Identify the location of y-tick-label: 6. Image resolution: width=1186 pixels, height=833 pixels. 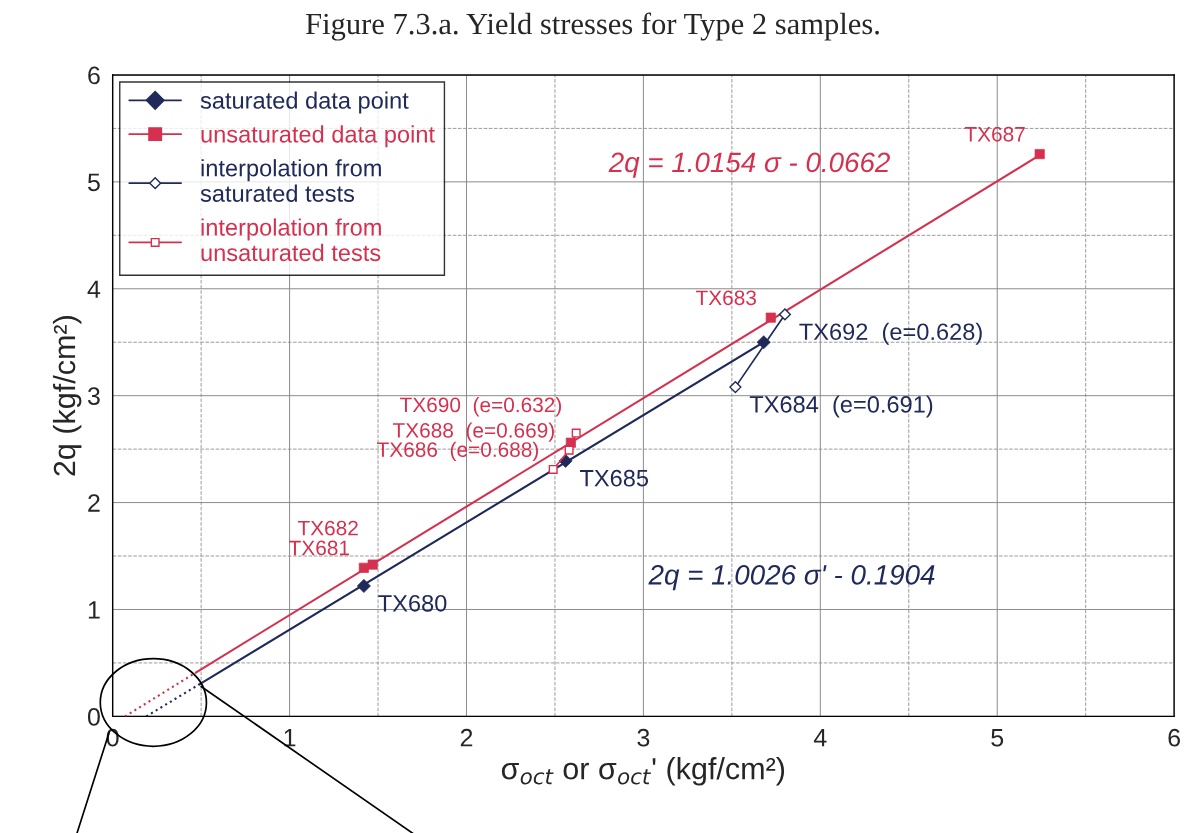
(94, 75).